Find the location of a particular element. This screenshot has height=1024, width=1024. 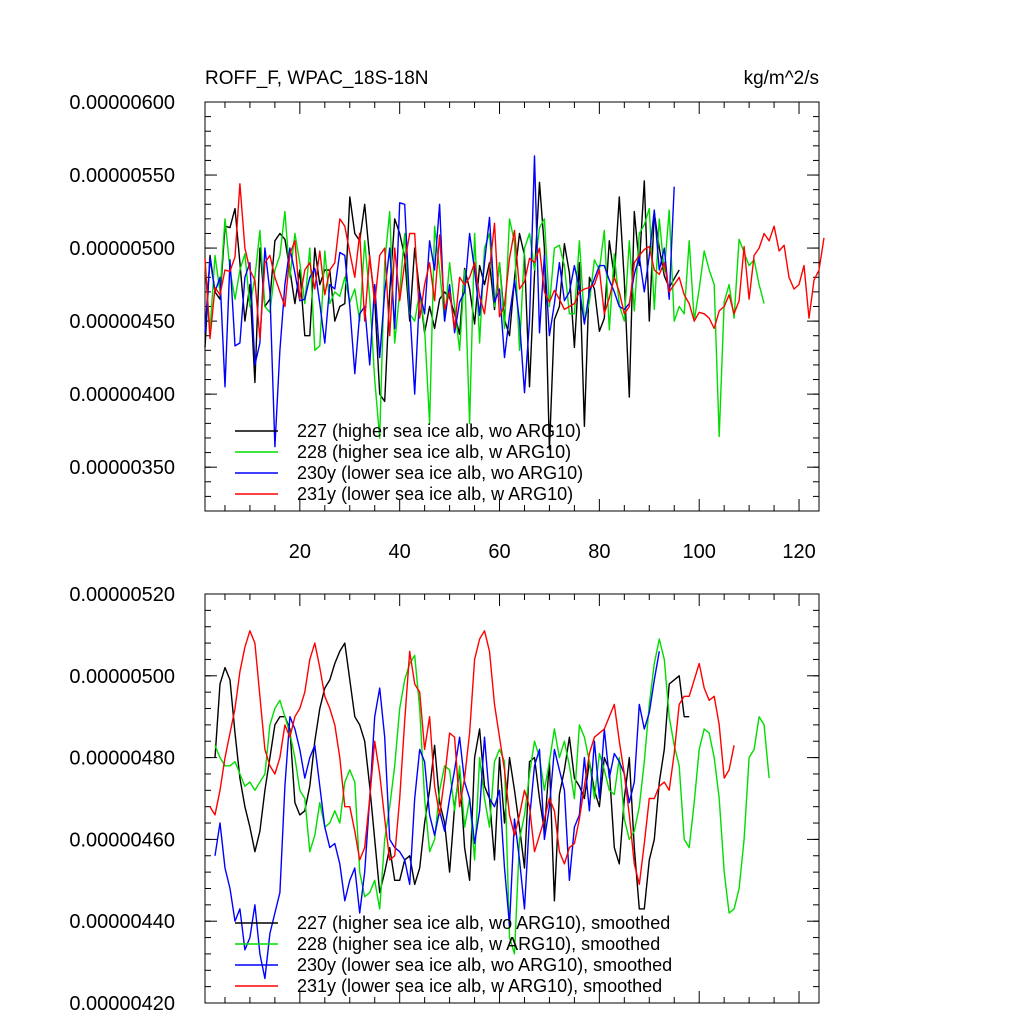

y-tick-label: 0.00000350 is located at coordinates (122, 468).